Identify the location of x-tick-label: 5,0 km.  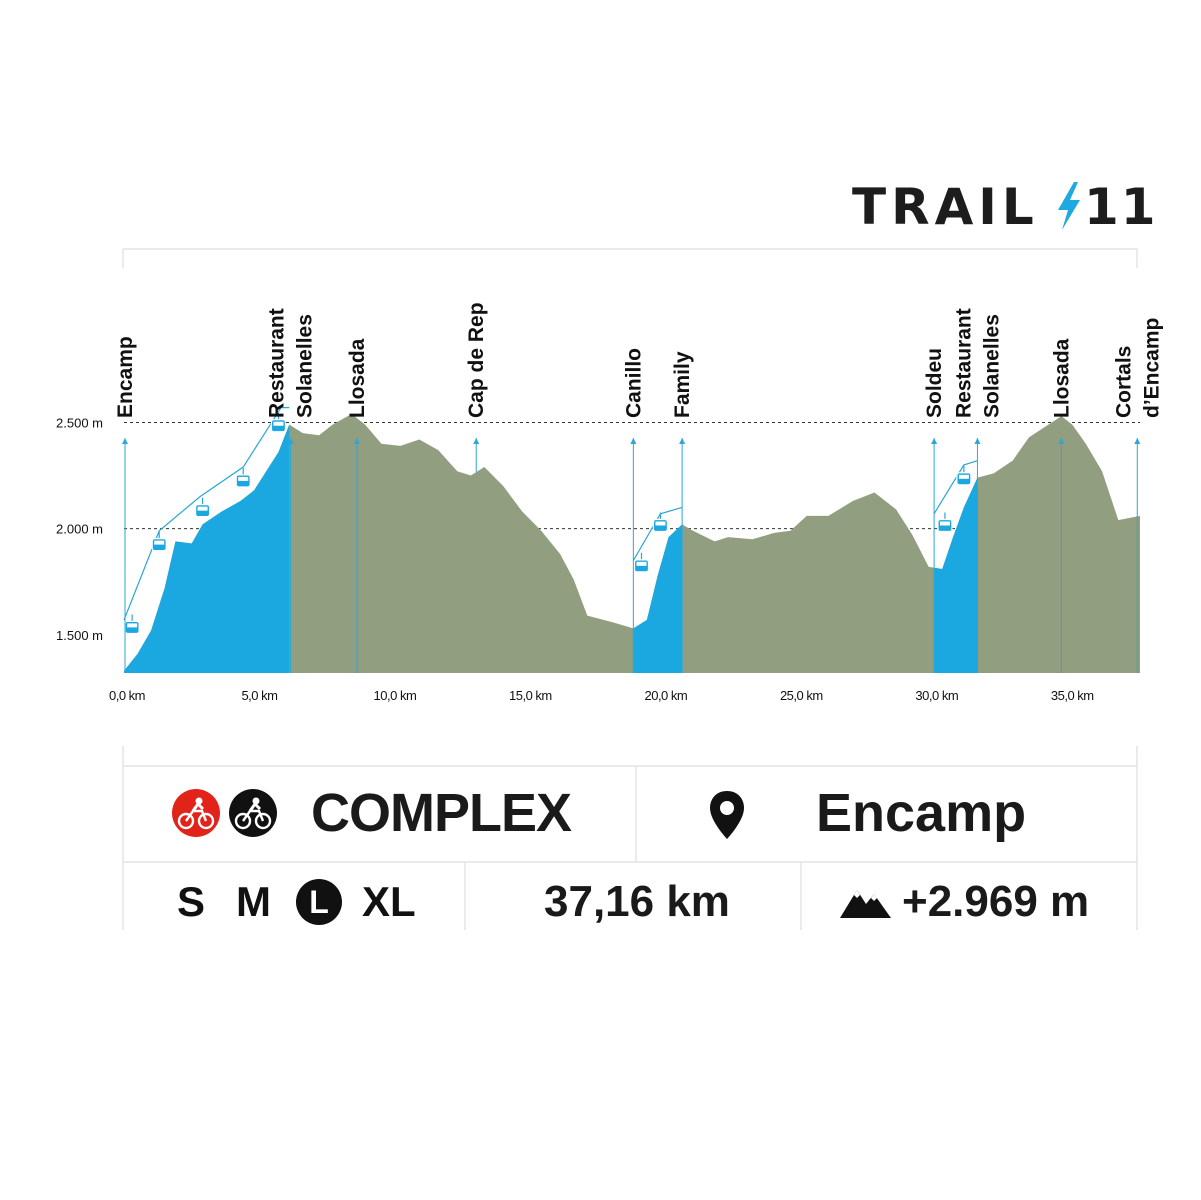
(259, 695).